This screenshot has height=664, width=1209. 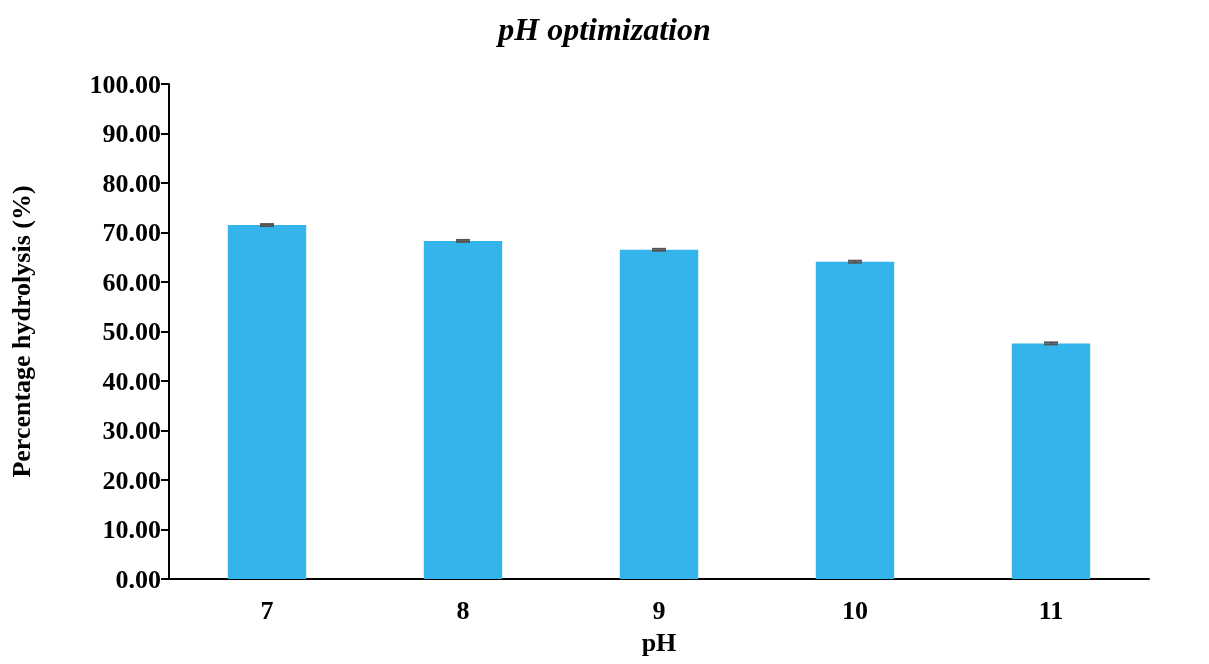 What do you see at coordinates (21, 331) in the screenshot?
I see `y-axis-title: Percentage hydrolysis (%)` at bounding box center [21, 331].